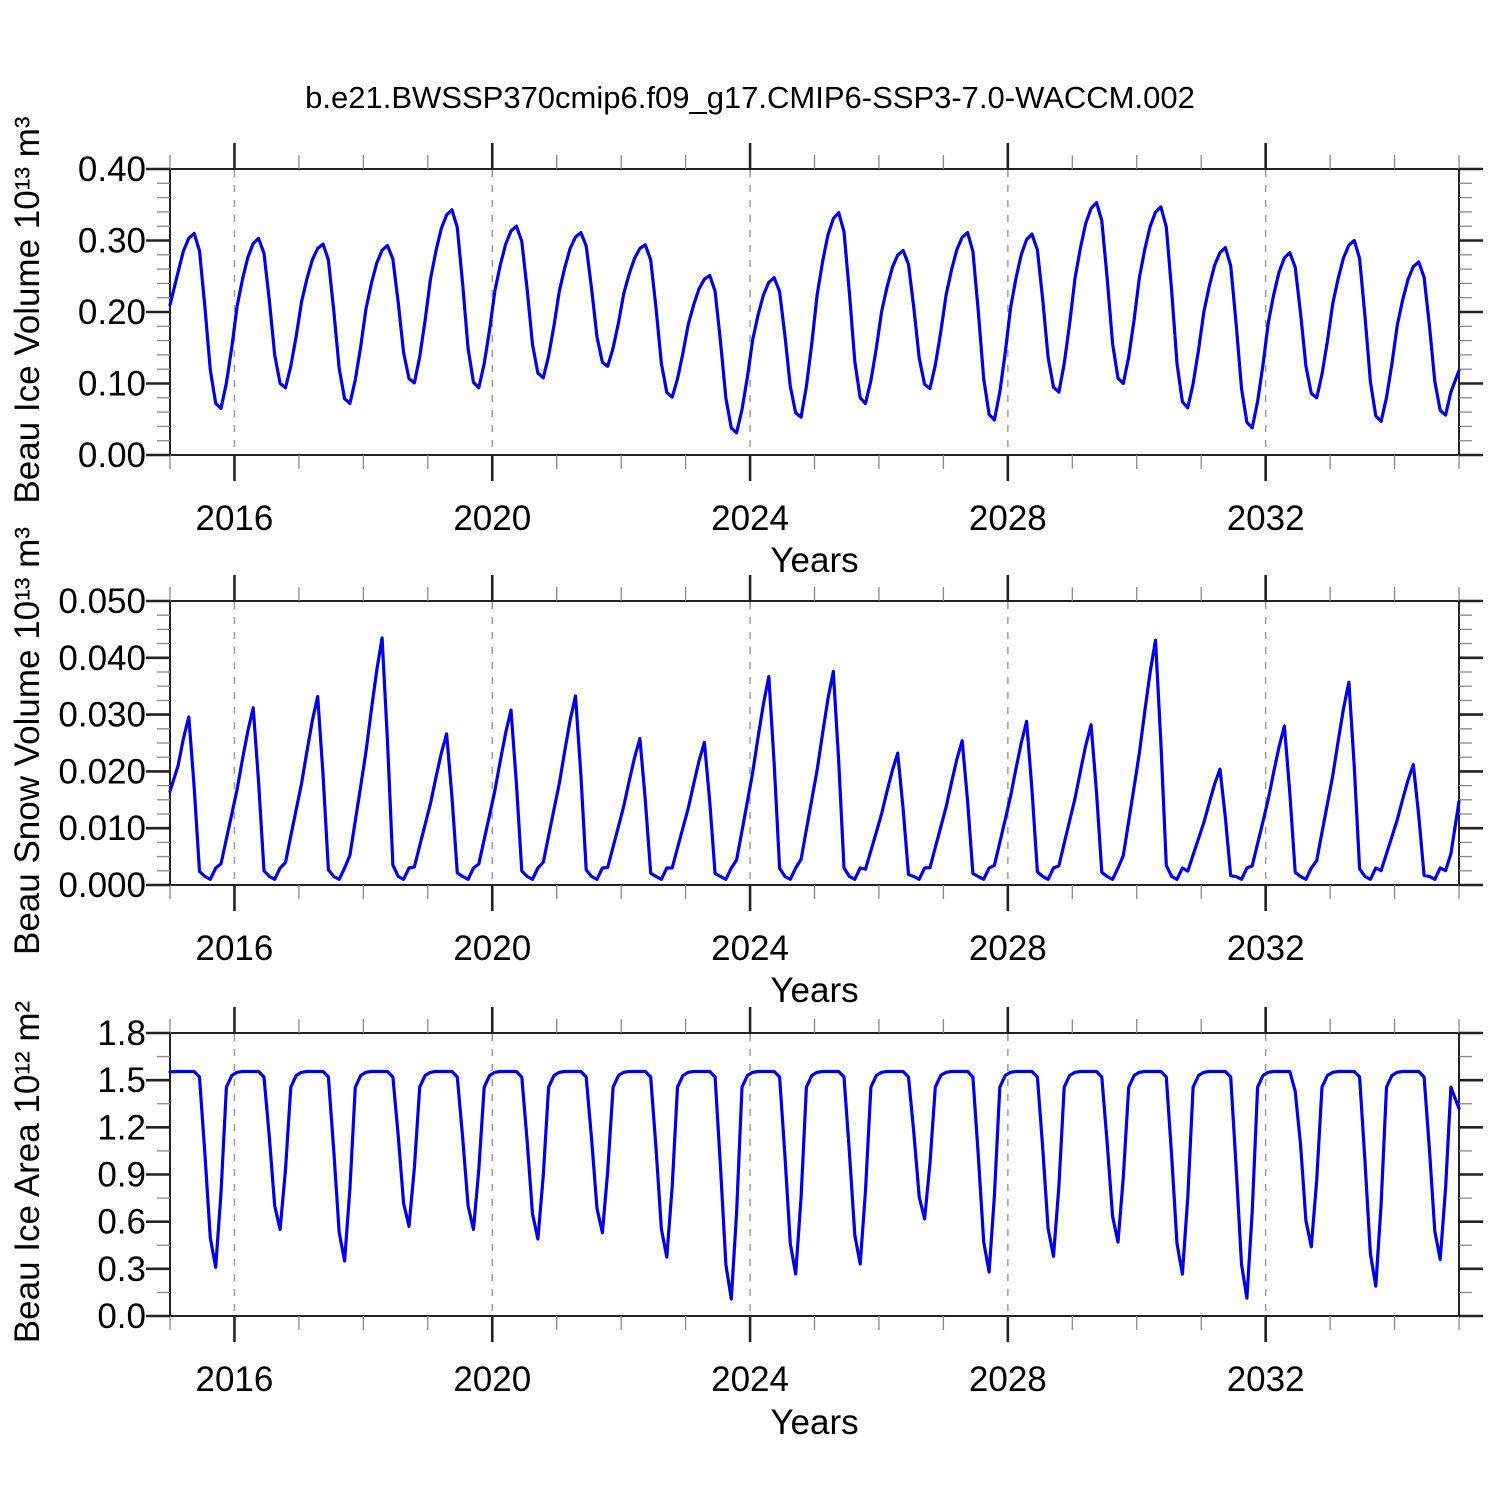 This screenshot has width=1500, height=1500. What do you see at coordinates (112, 455) in the screenshot?
I see `y-tick-label: 0.00` at bounding box center [112, 455].